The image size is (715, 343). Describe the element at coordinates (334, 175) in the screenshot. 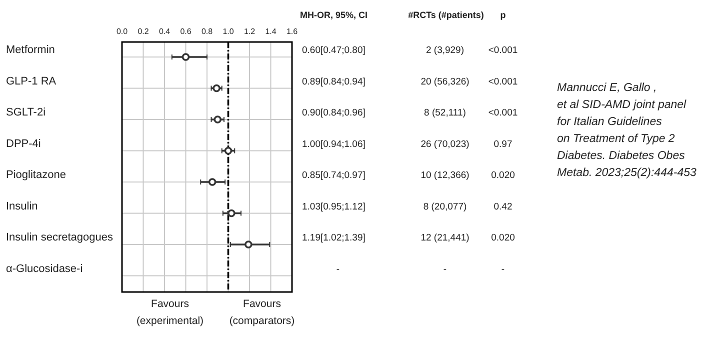

I see `data-label: 0.85[0.74;0.97]` at that location.